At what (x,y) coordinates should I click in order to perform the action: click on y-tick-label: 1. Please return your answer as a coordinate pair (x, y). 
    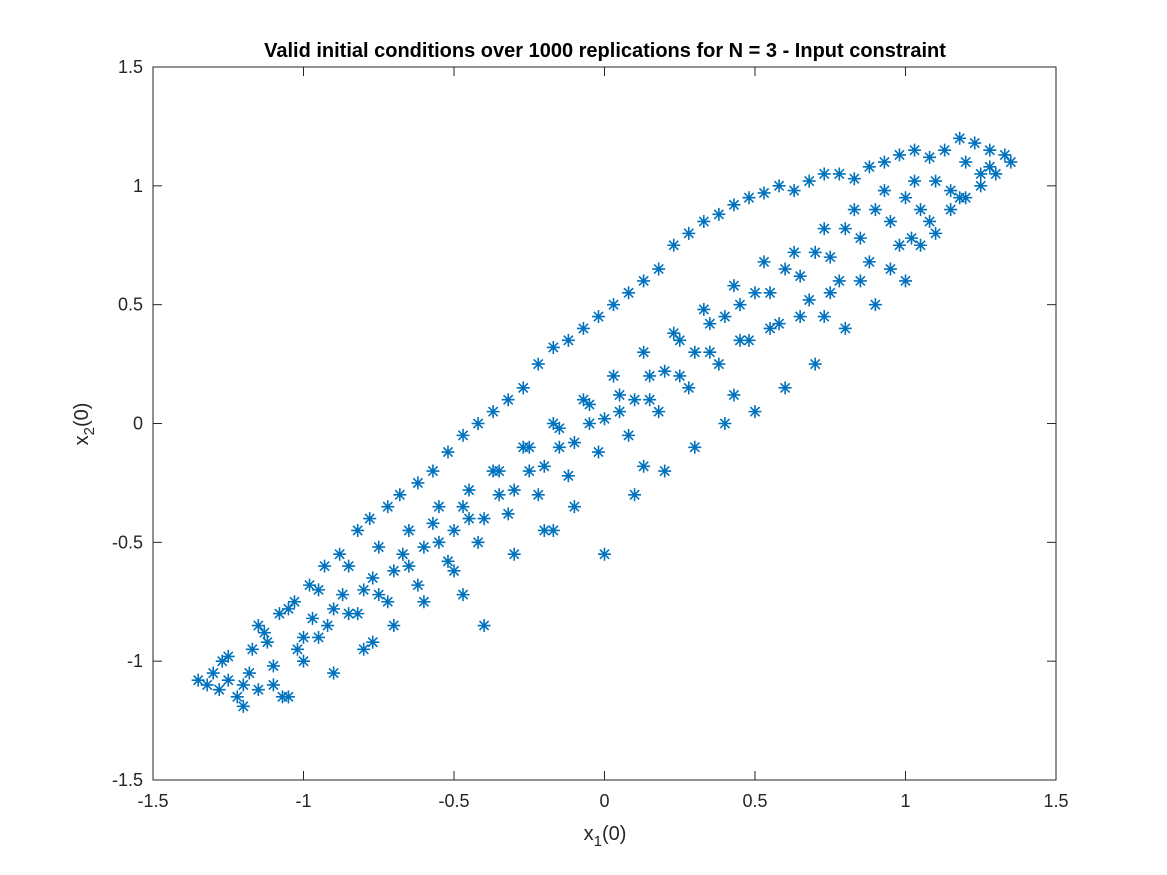
    Looking at the image, I should click on (138, 186).